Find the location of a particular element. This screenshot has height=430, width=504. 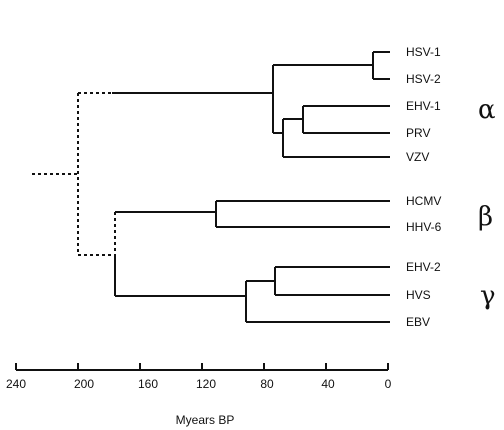

taxon-label: EBV is located at coordinates (418, 322).